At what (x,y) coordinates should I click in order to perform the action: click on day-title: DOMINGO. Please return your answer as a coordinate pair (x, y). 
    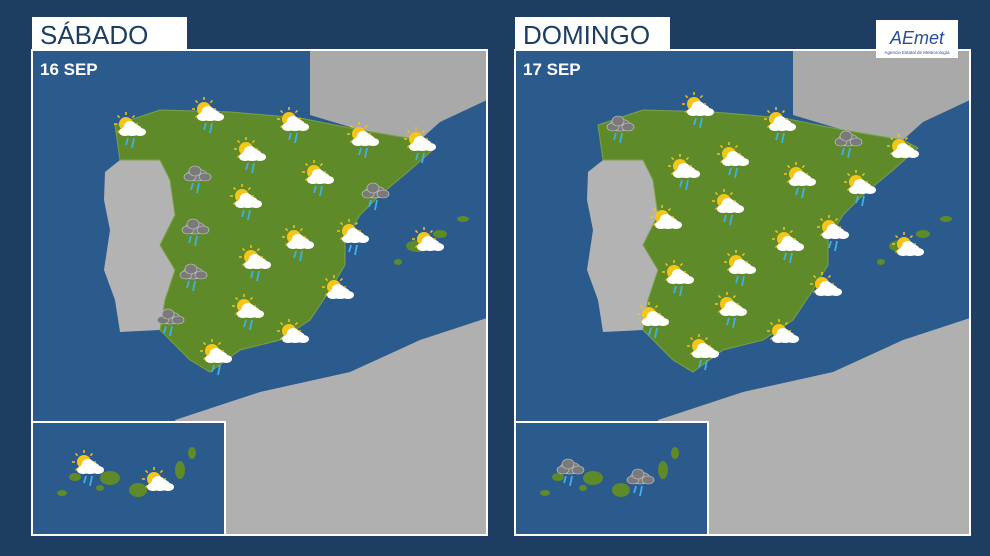
    Looking at the image, I should click on (586, 35).